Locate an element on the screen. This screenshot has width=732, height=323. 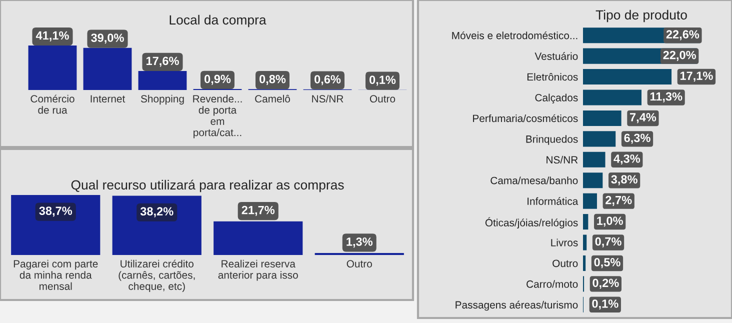
x-tick-label: Shopping is located at coordinates (162, 99).